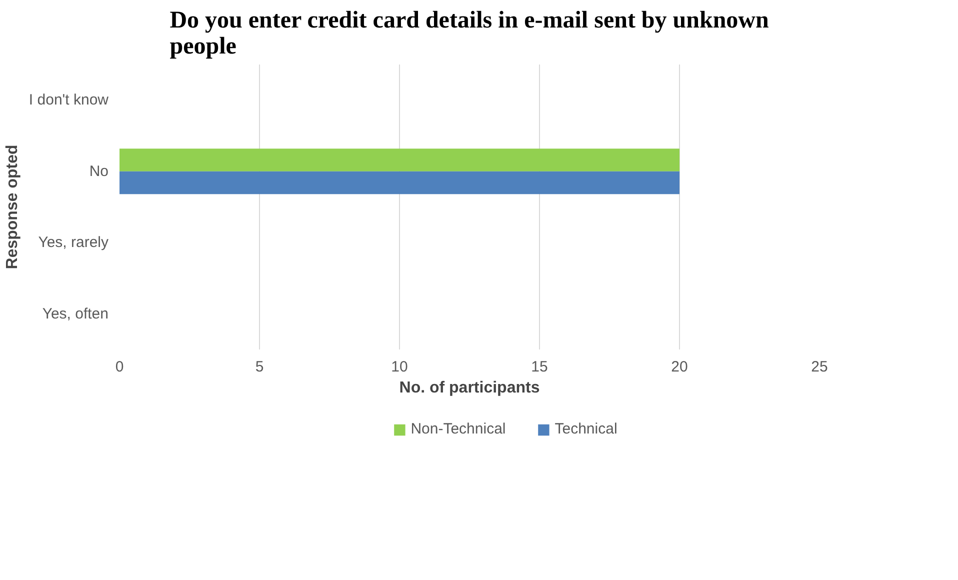 The image size is (958, 580). What do you see at coordinates (99, 171) in the screenshot?
I see `y-tick-label: No` at bounding box center [99, 171].